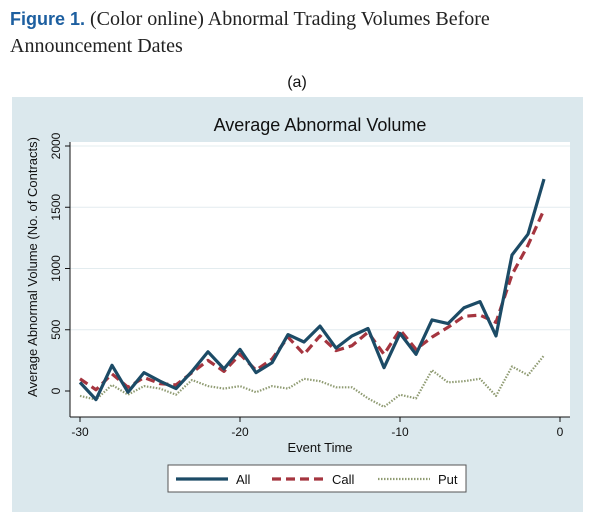 This screenshot has width=594, height=524. Describe the element at coordinates (319, 447) in the screenshot. I see `x-axis-label: Event Time` at that location.